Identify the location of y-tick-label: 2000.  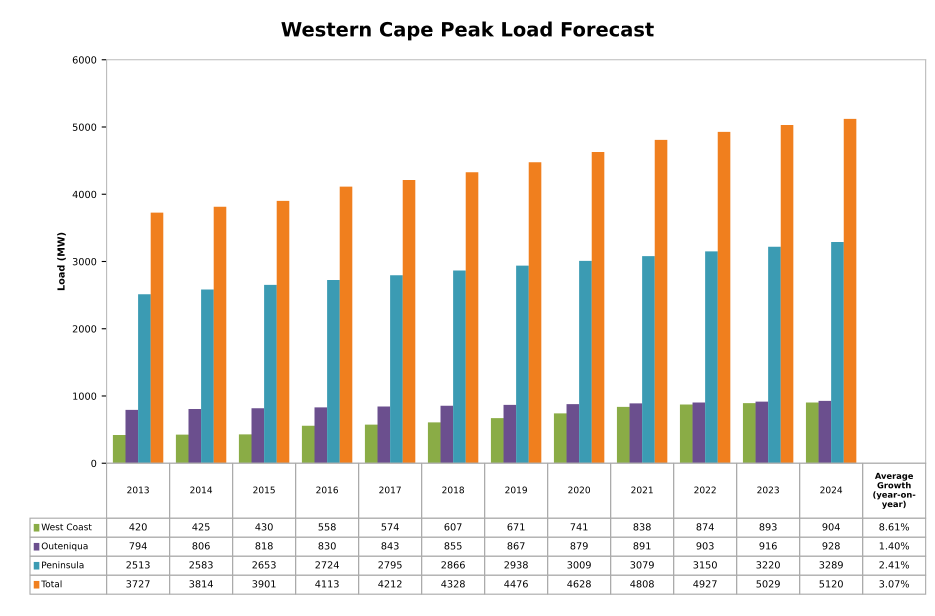
(84, 329).